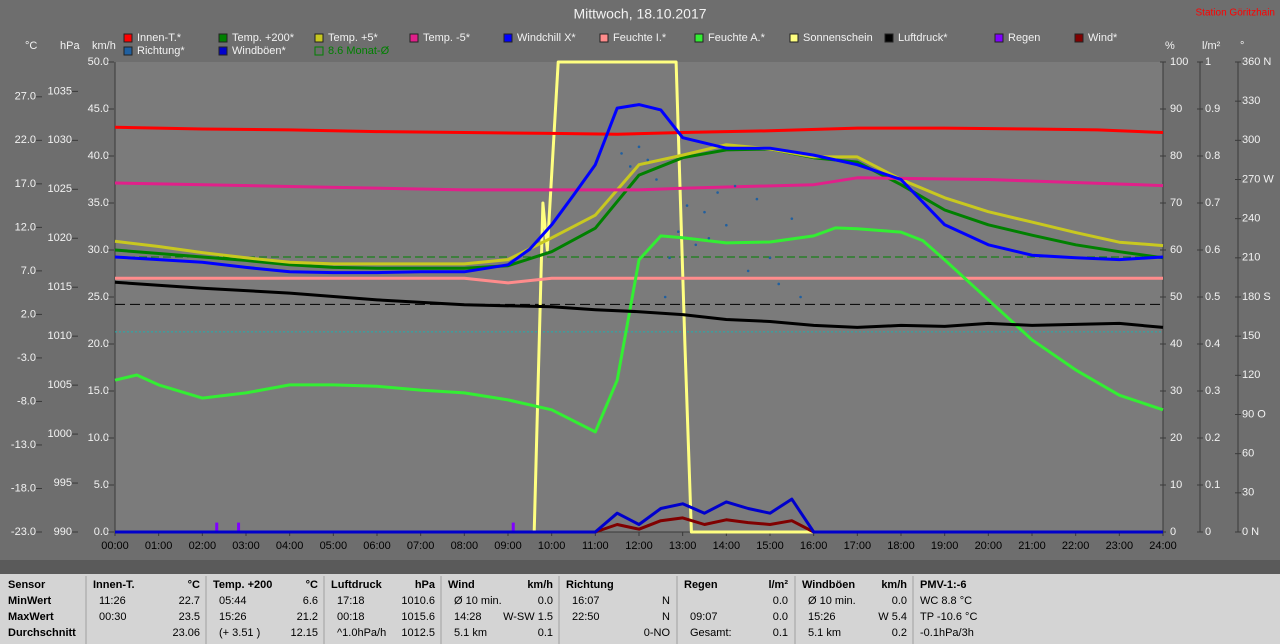 This screenshot has height=644, width=1280. What do you see at coordinates (159, 546) in the screenshot?
I see `x-tick-label: 01:00` at bounding box center [159, 546].